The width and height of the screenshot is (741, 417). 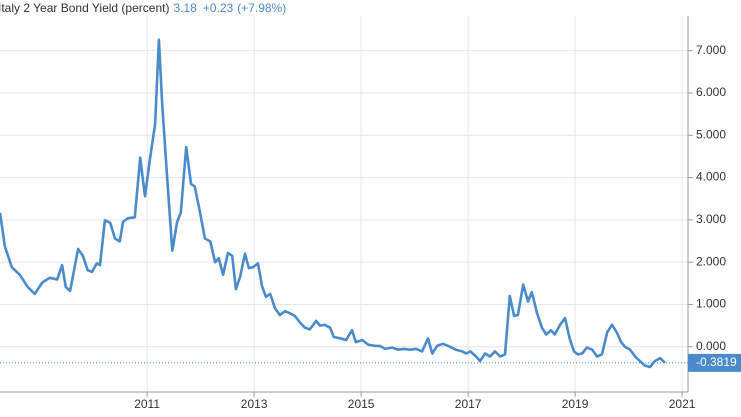 I want to click on x-tick-label: 2019, so click(x=575, y=404).